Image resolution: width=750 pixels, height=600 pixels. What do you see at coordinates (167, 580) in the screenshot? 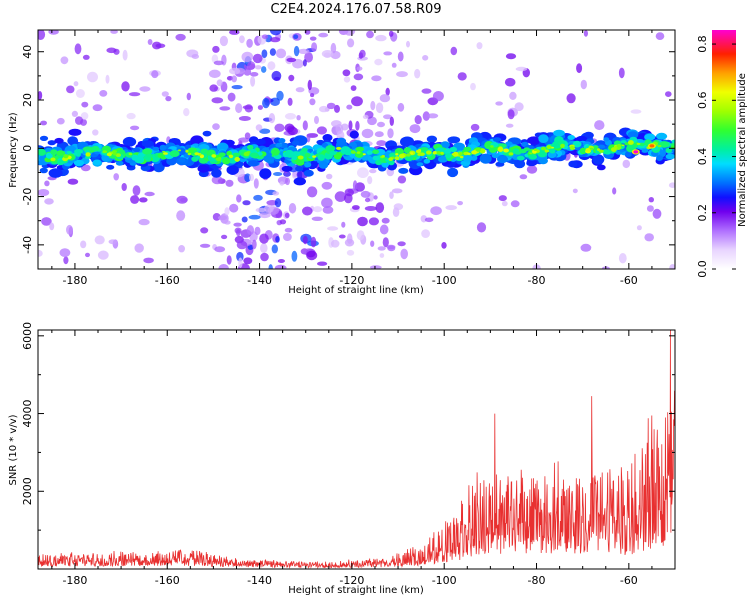
I see `x-tick-label: -160` at bounding box center [167, 580].